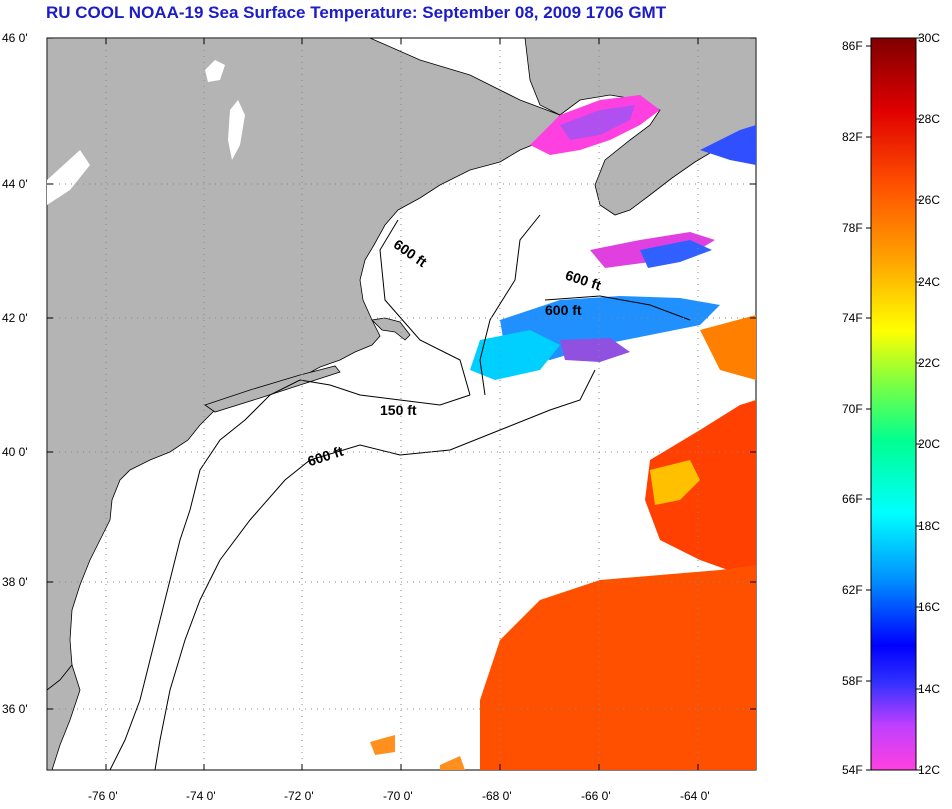 This screenshot has height=809, width=952. I want to click on colorbar-c-label: 24C, so click(929, 282).